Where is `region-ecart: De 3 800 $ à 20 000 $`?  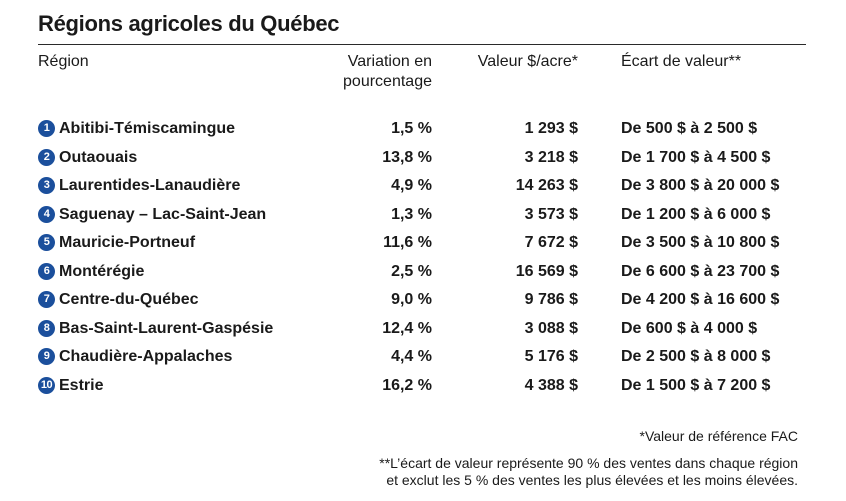 region-ecart: De 3 800 $ à 20 000 $ is located at coordinates (700, 185).